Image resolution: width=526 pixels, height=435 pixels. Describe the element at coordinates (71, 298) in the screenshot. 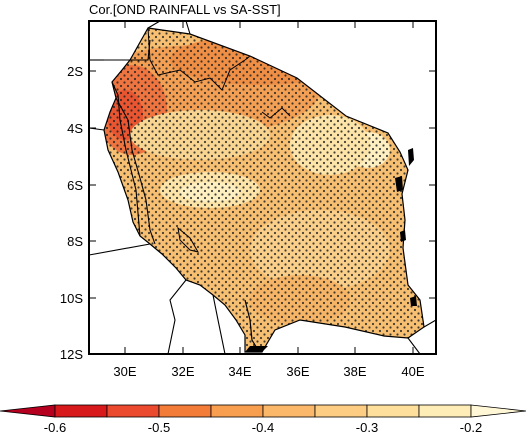

I see `lat-tick-label: 10S` at that location.